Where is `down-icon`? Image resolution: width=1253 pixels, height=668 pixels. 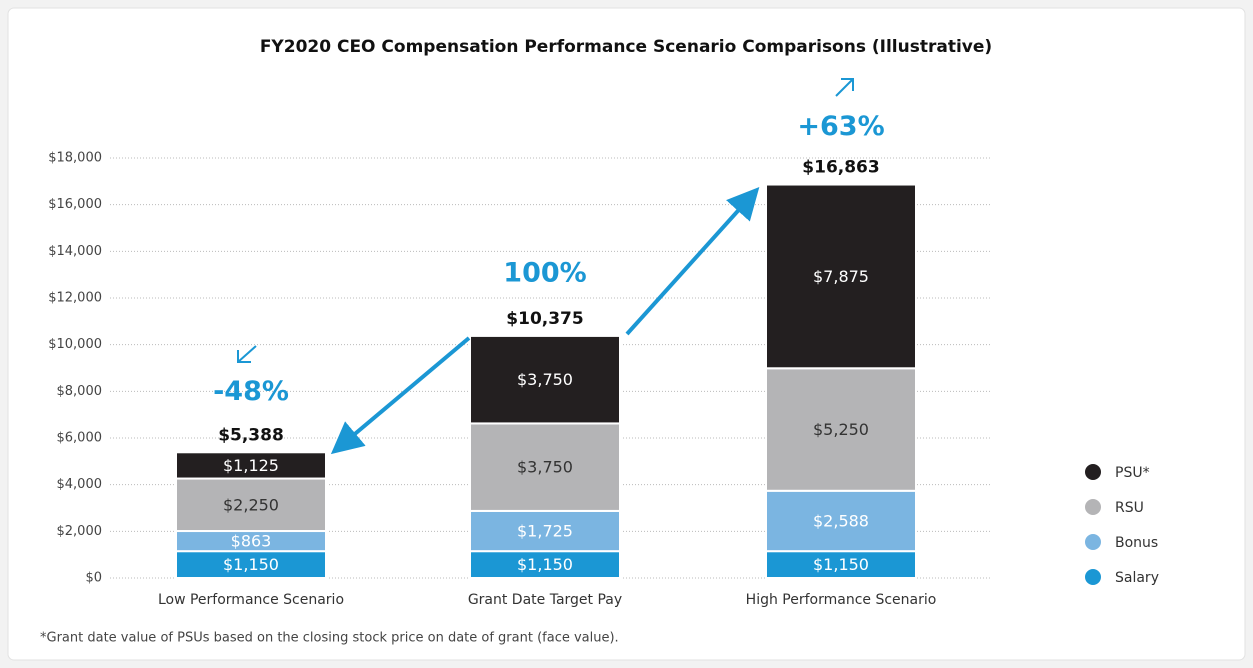
down-icon is located at coordinates (247, 354).